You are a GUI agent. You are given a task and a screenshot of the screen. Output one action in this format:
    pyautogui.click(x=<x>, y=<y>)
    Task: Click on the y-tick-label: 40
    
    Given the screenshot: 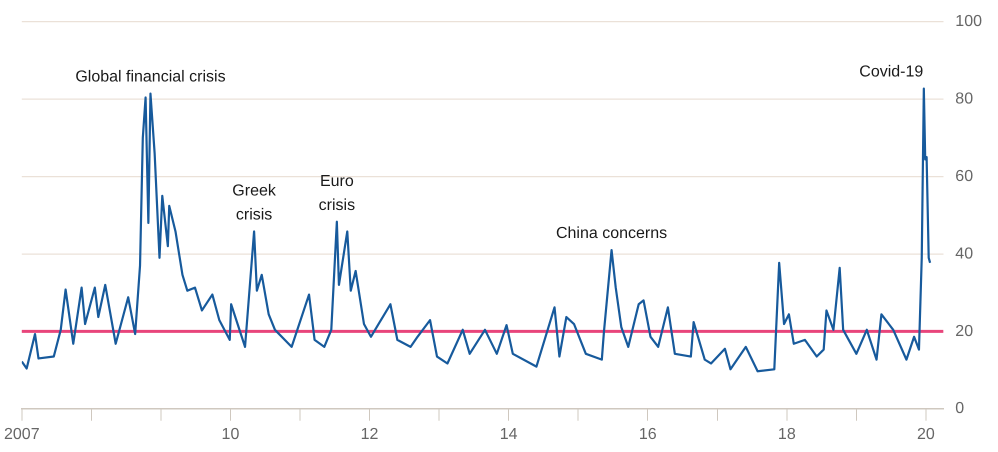 What is the action you would take?
    pyautogui.click(x=964, y=253)
    